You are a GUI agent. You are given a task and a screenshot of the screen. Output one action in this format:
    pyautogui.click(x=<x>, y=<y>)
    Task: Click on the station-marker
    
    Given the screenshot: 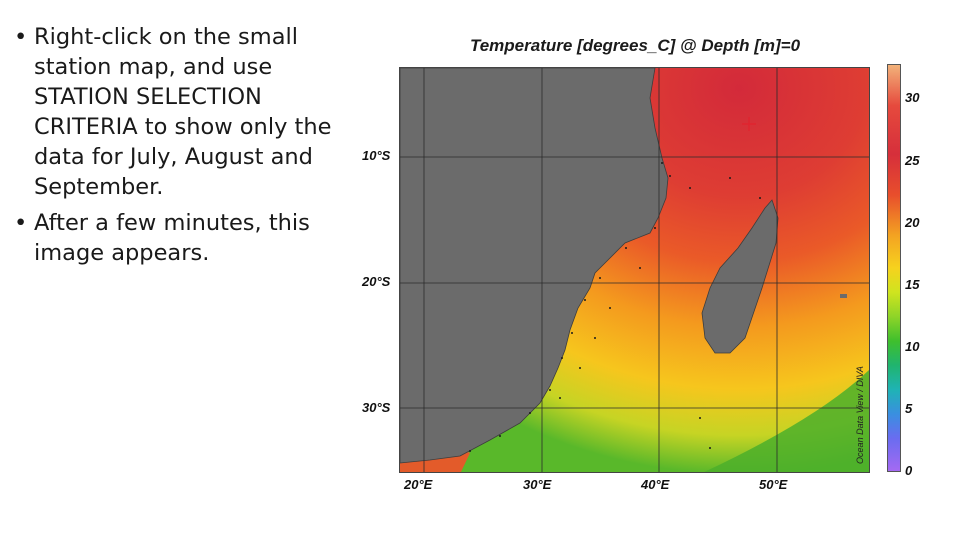 What is the action you would take?
    pyautogui.click(x=749, y=124)
    